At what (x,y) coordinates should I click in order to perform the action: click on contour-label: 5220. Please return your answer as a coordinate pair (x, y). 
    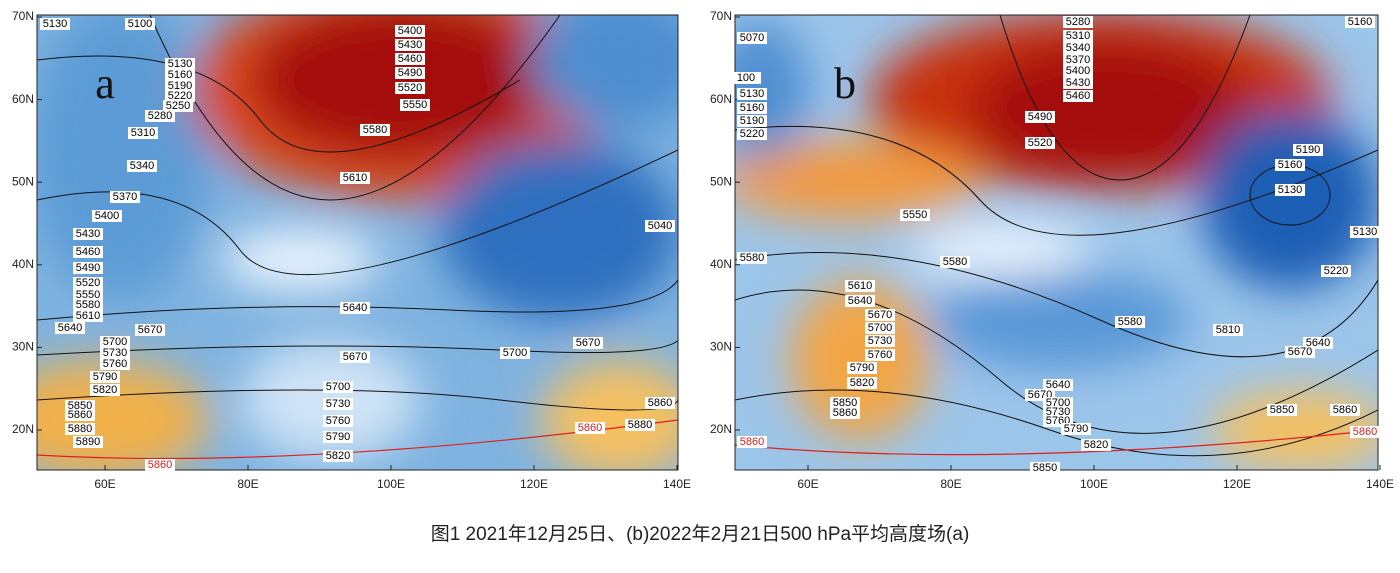
    Looking at the image, I should click on (752, 134).